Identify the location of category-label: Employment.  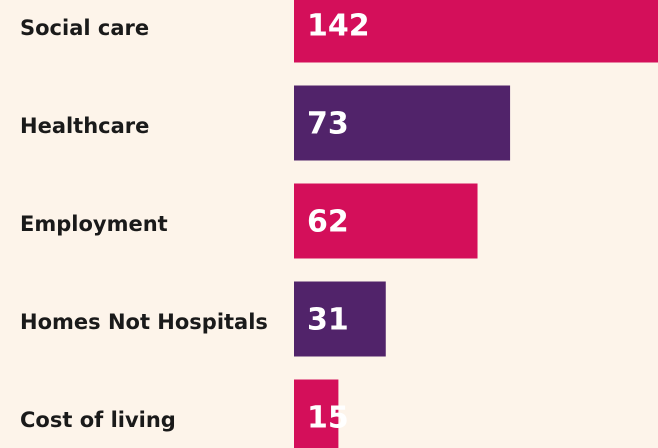
(94, 224).